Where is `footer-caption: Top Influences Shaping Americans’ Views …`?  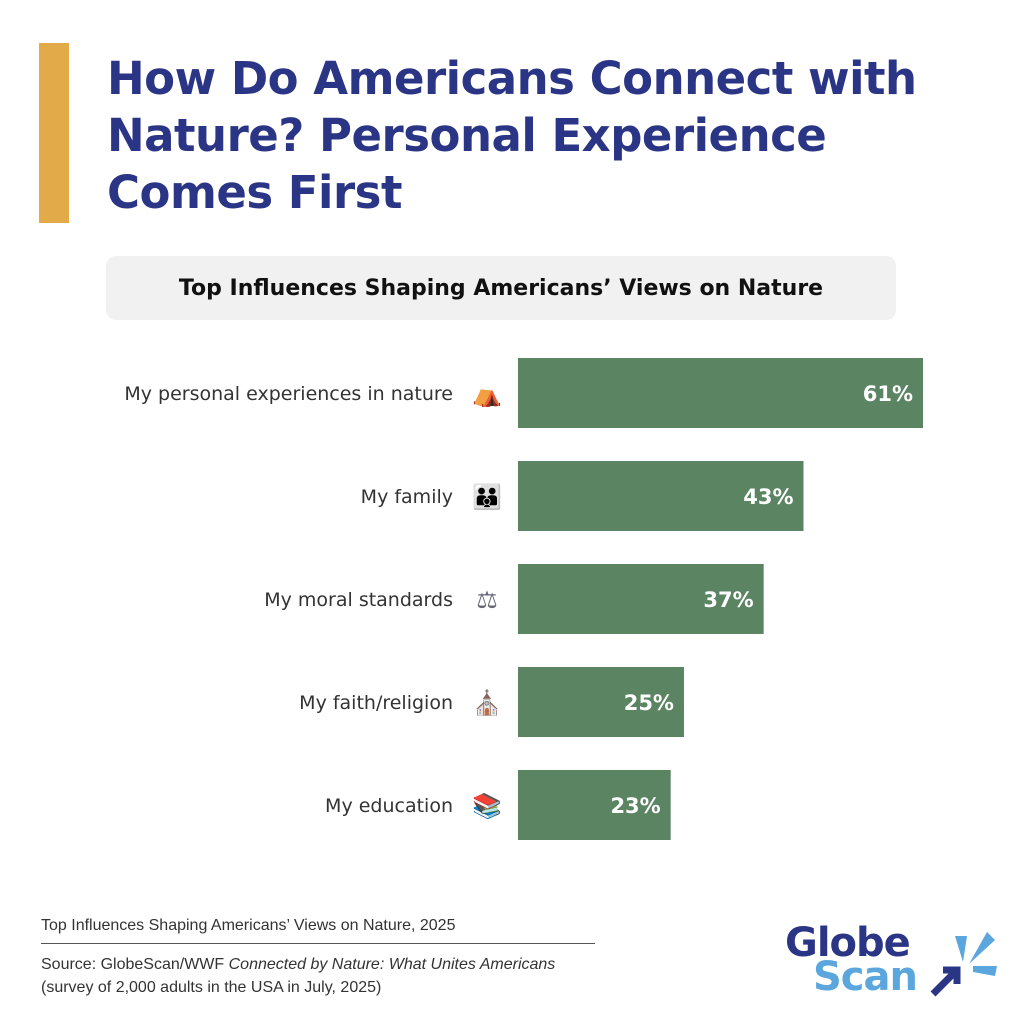
footer-caption: Top Influences Shaping Americans’ Views … is located at coordinates (248, 925).